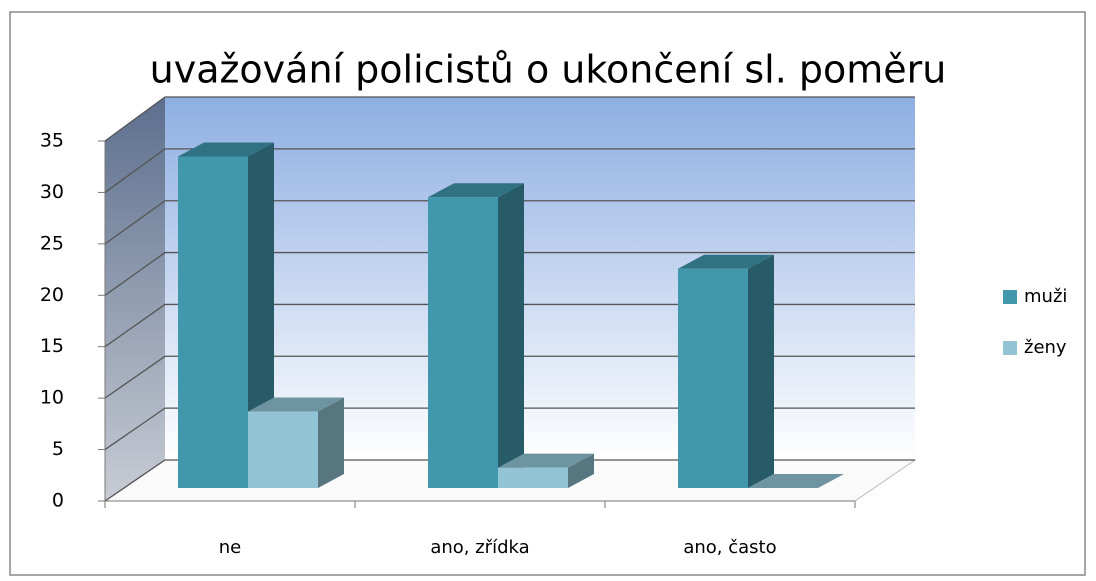 The width and height of the screenshot is (1096, 581). Describe the element at coordinates (230, 547) in the screenshot. I see `x-tick-label: ne` at that location.